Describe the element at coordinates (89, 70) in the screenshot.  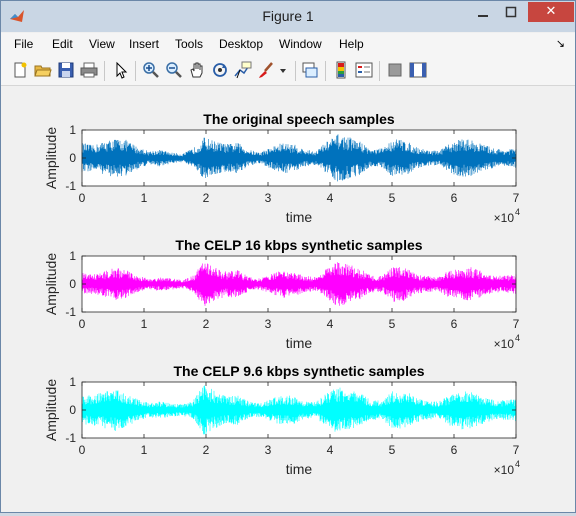
I see `print-icon` at that location.